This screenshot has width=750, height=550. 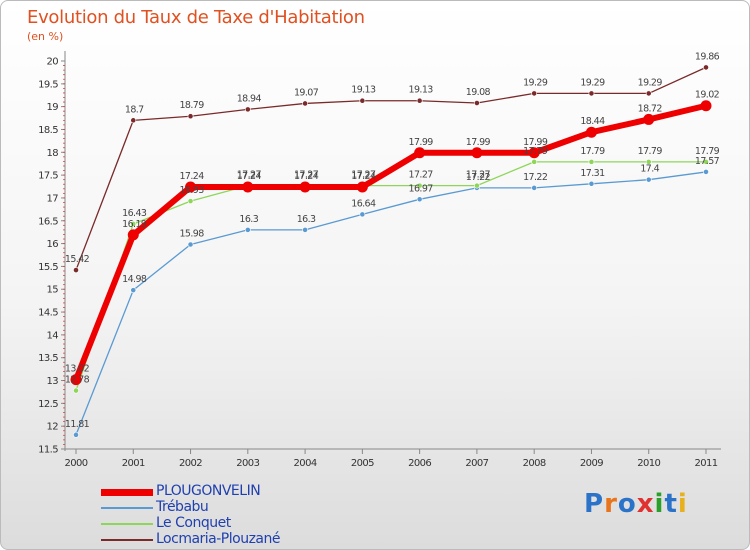 I want to click on y-tick-label: 12.5, so click(x=48, y=404).